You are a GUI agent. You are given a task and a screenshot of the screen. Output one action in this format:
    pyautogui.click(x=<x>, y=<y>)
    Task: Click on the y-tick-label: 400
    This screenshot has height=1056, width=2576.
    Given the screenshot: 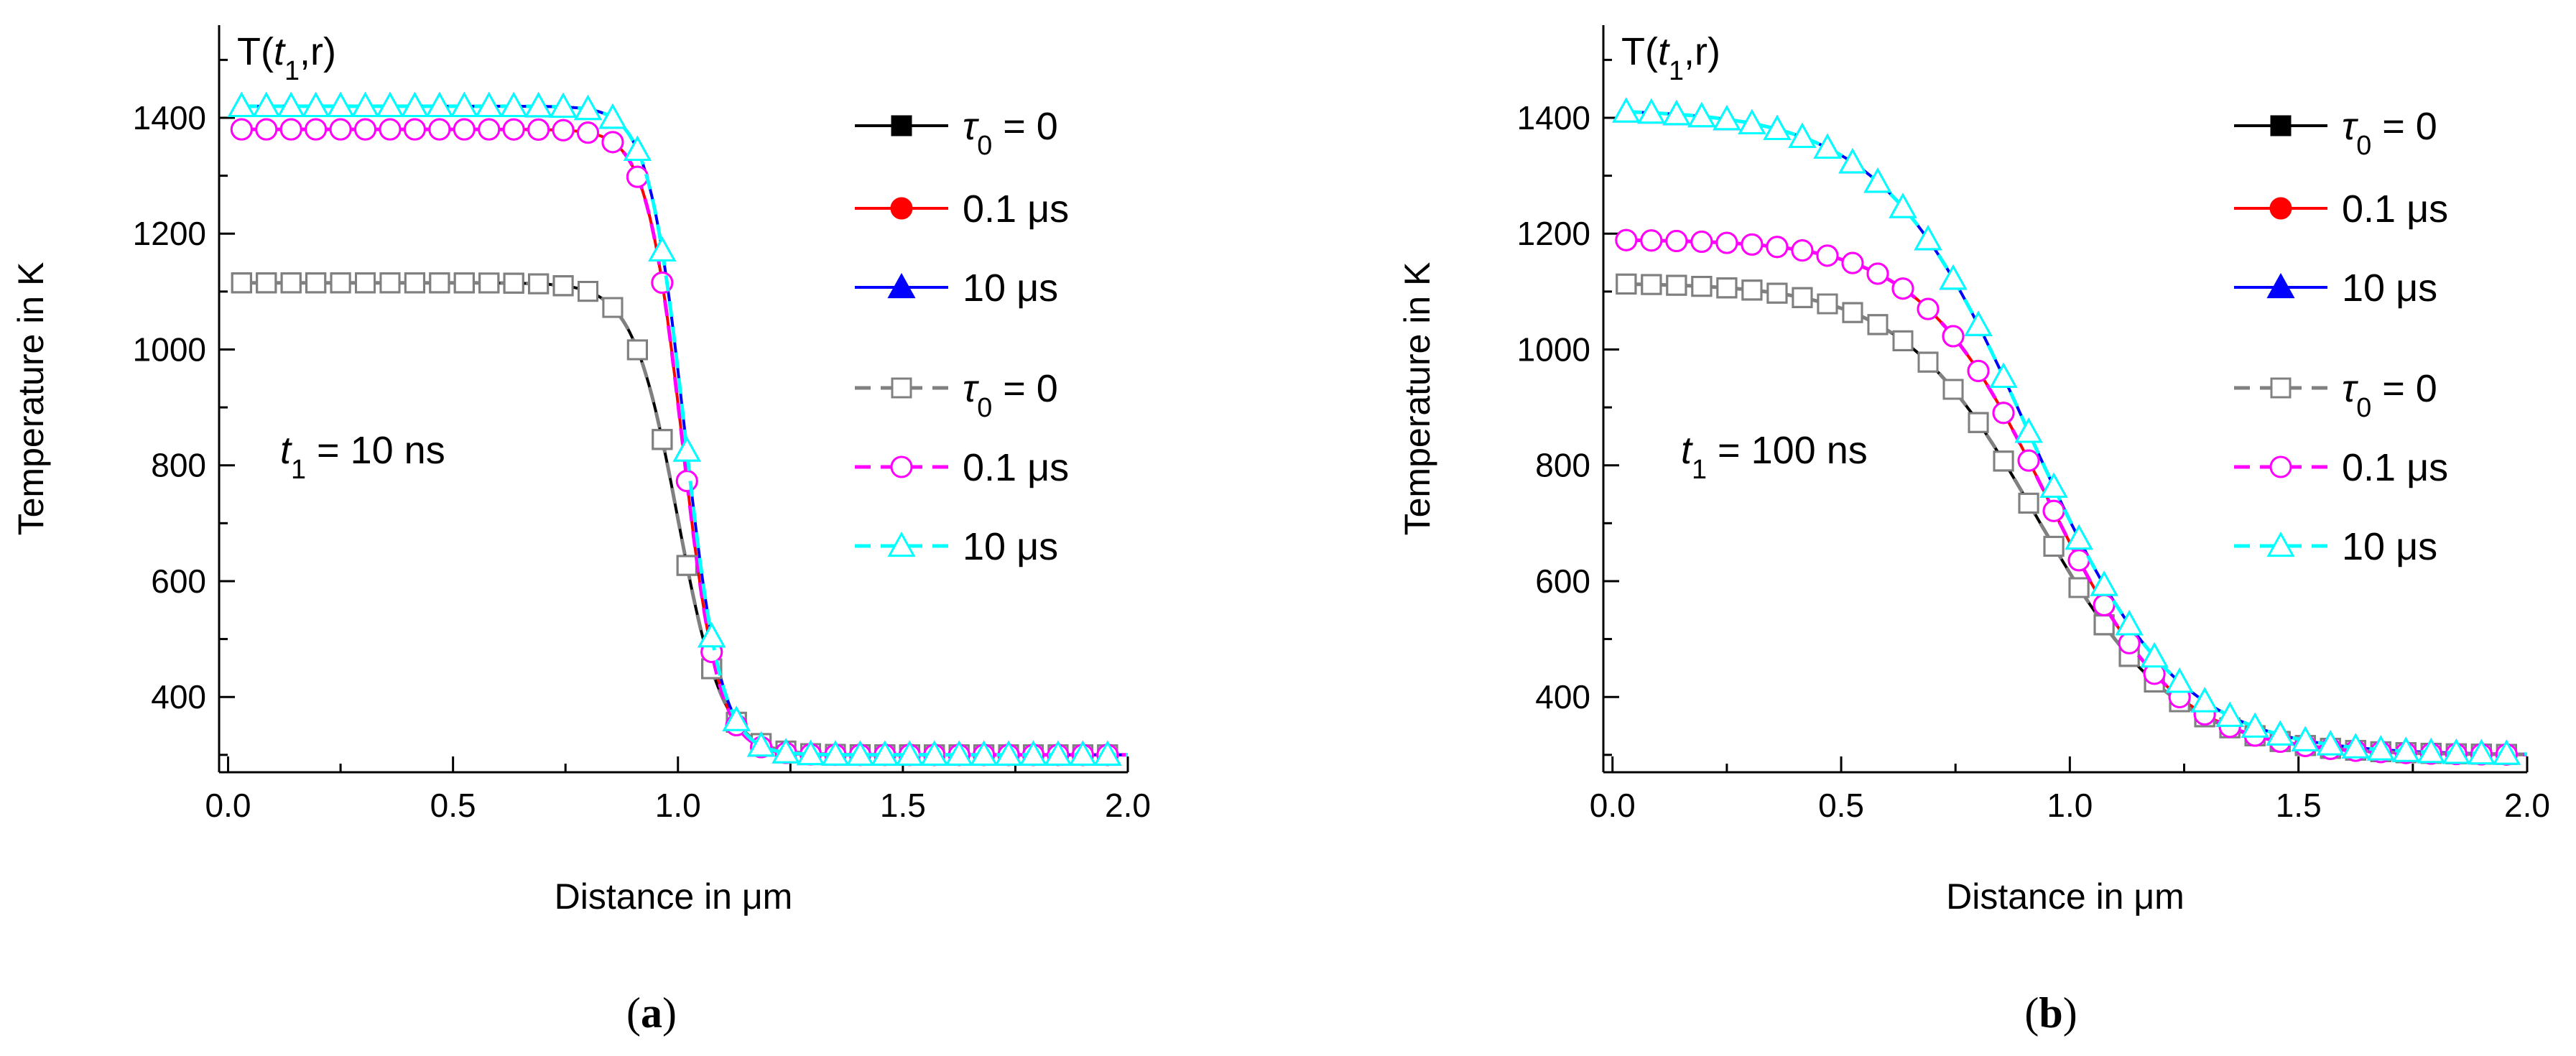 What is the action you would take?
    pyautogui.click(x=1562, y=696)
    